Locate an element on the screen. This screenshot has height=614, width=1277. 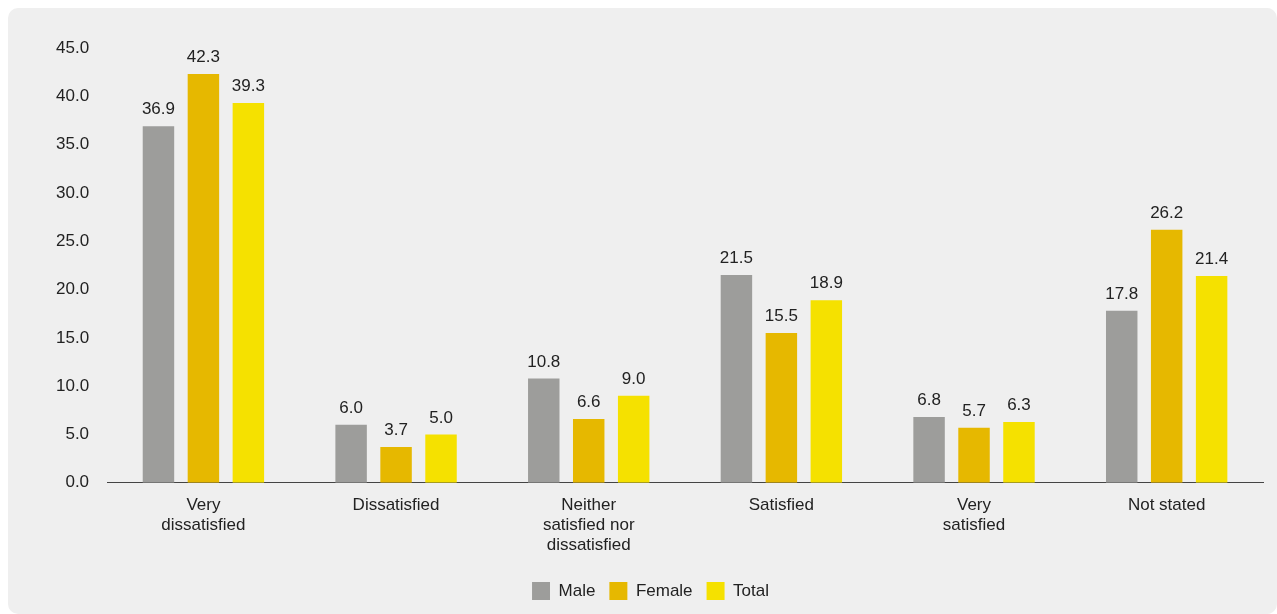
data-label: 21.5 is located at coordinates (736, 258).